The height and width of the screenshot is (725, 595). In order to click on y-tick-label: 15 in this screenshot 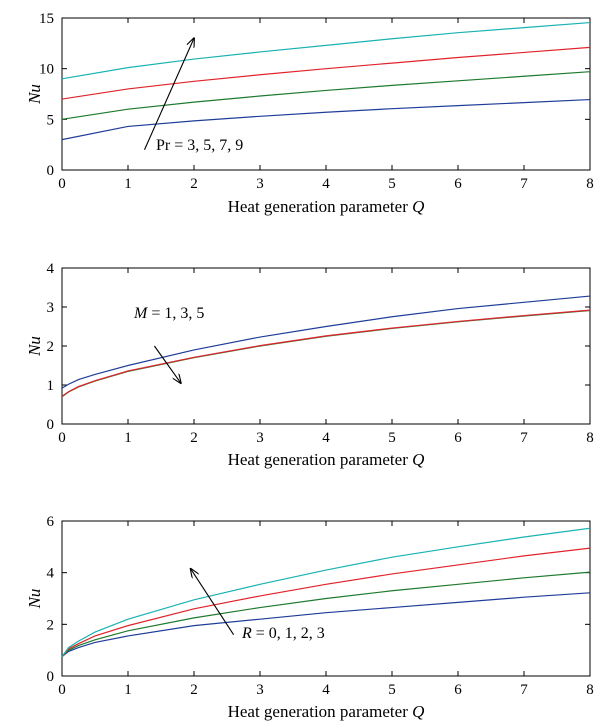, I will do `click(46, 19)`.